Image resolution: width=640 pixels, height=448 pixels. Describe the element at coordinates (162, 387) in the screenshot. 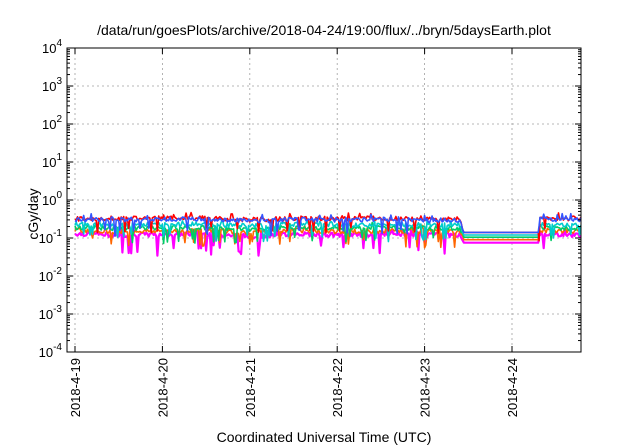

I see `x-tick-label: 2018-4-20` at that location.